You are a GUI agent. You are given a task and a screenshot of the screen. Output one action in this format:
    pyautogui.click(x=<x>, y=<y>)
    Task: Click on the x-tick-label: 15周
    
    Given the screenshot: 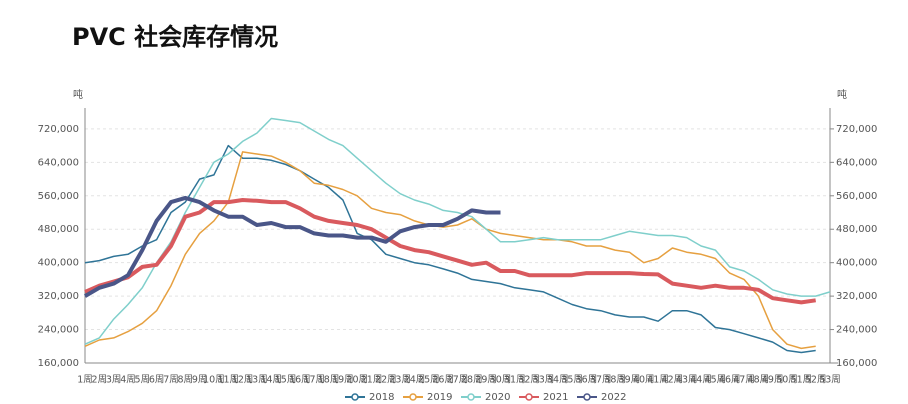 What is the action you would take?
    pyautogui.click(x=286, y=380)
    